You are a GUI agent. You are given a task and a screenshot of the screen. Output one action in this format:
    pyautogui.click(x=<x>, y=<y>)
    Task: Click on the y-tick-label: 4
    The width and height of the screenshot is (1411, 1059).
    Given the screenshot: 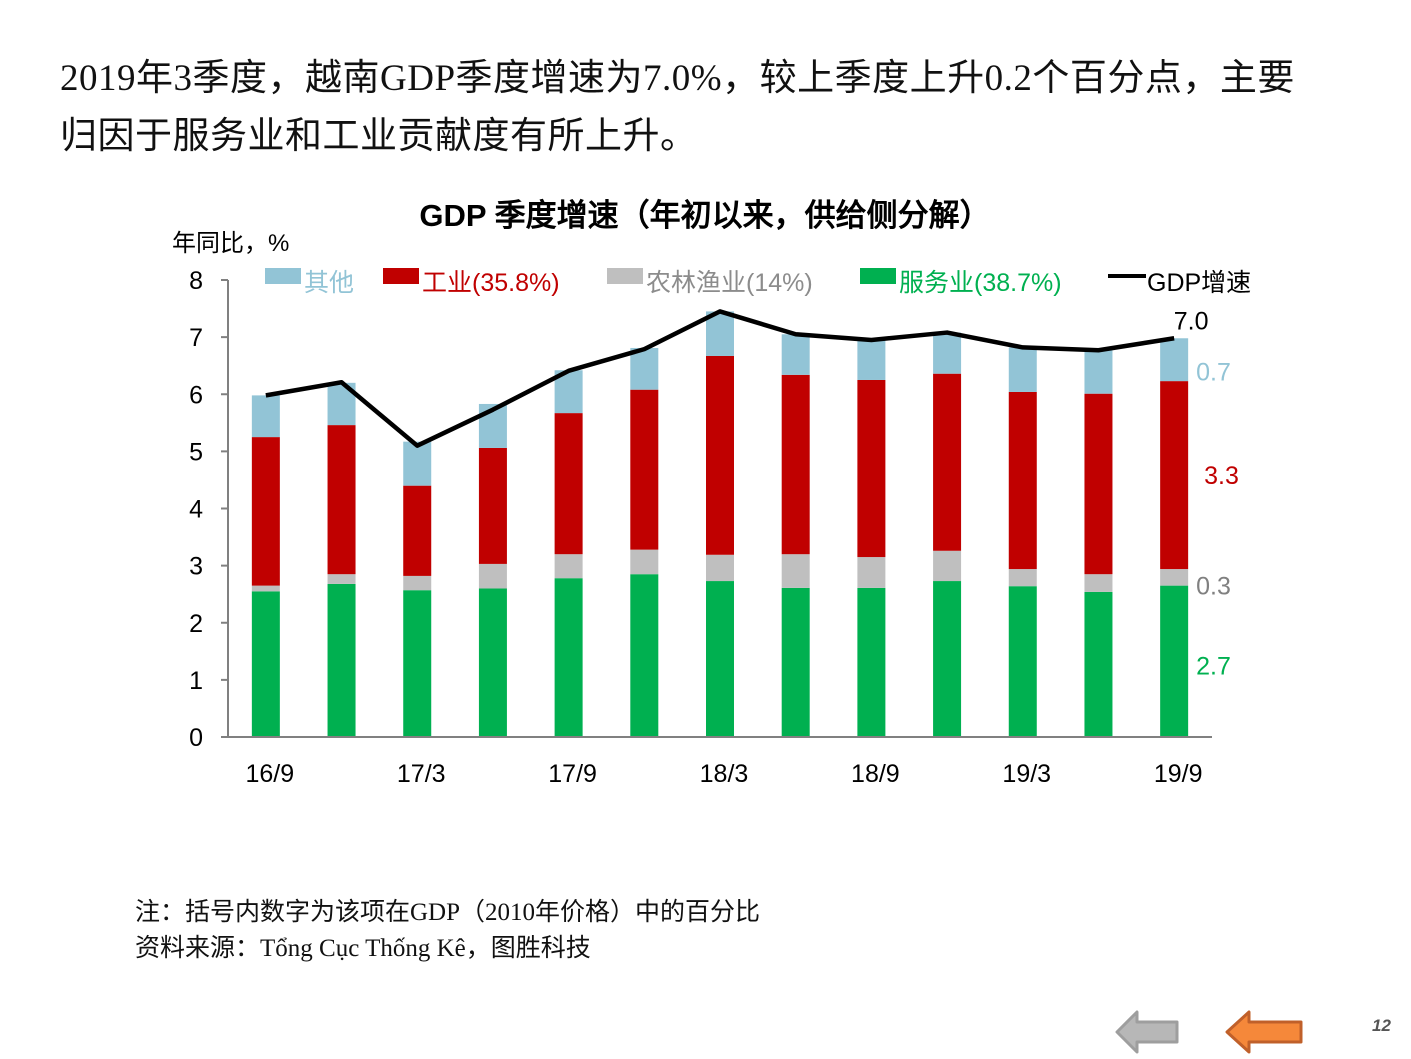 What is the action you would take?
    pyautogui.click(x=196, y=510)
    